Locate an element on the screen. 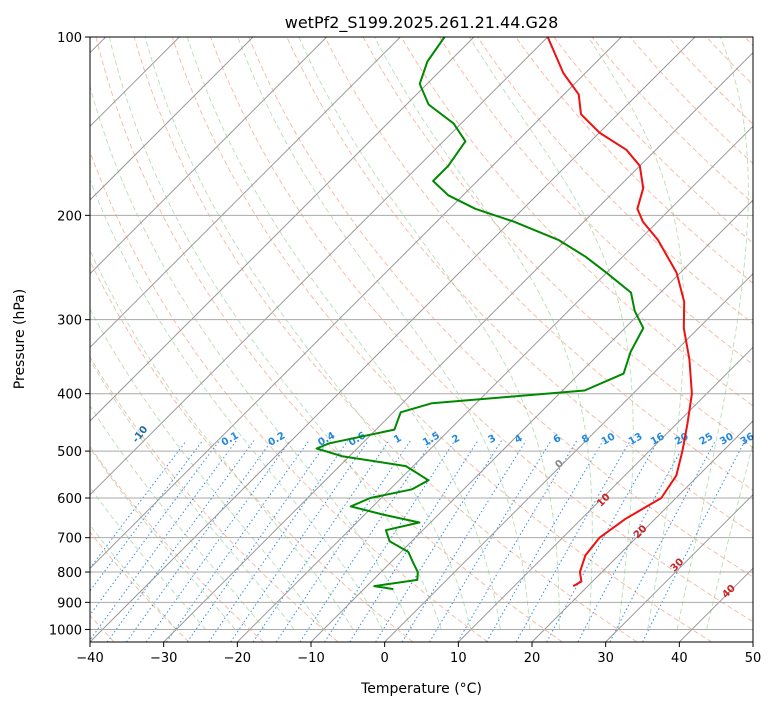  mixing-ratio-label: 6 is located at coordinates (558, 439).